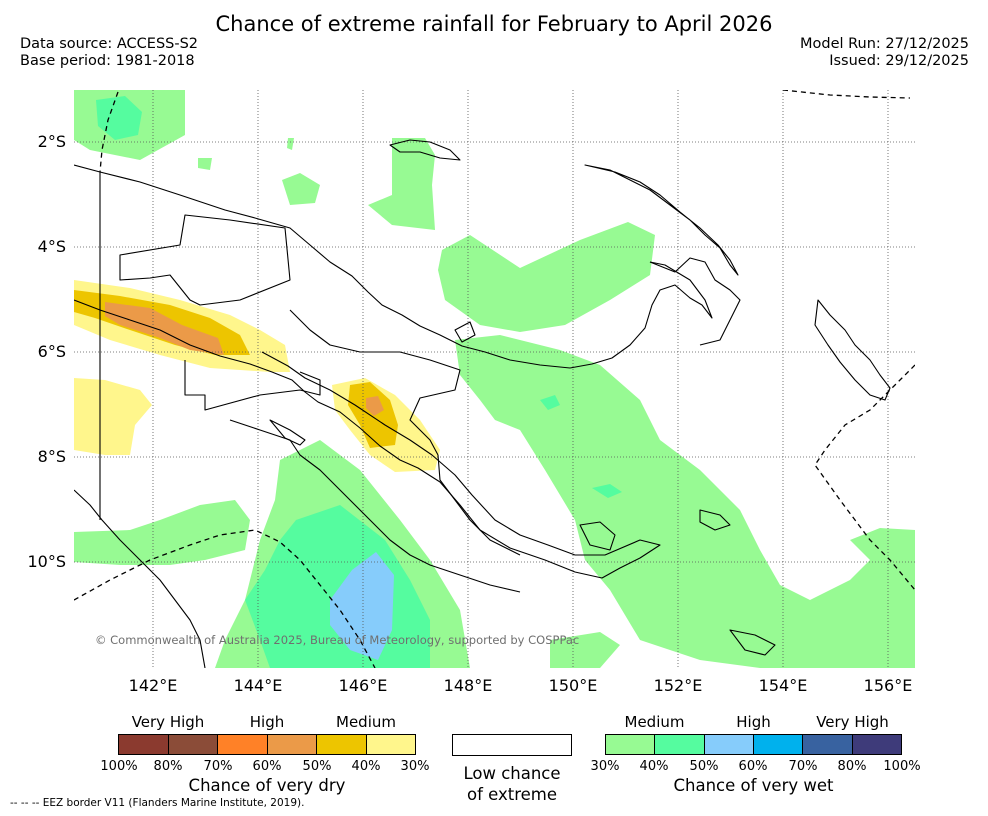 The height and width of the screenshot is (816, 988). Describe the element at coordinates (512, 773) in the screenshot. I see `low-chance-line-1: Low chance` at that location.